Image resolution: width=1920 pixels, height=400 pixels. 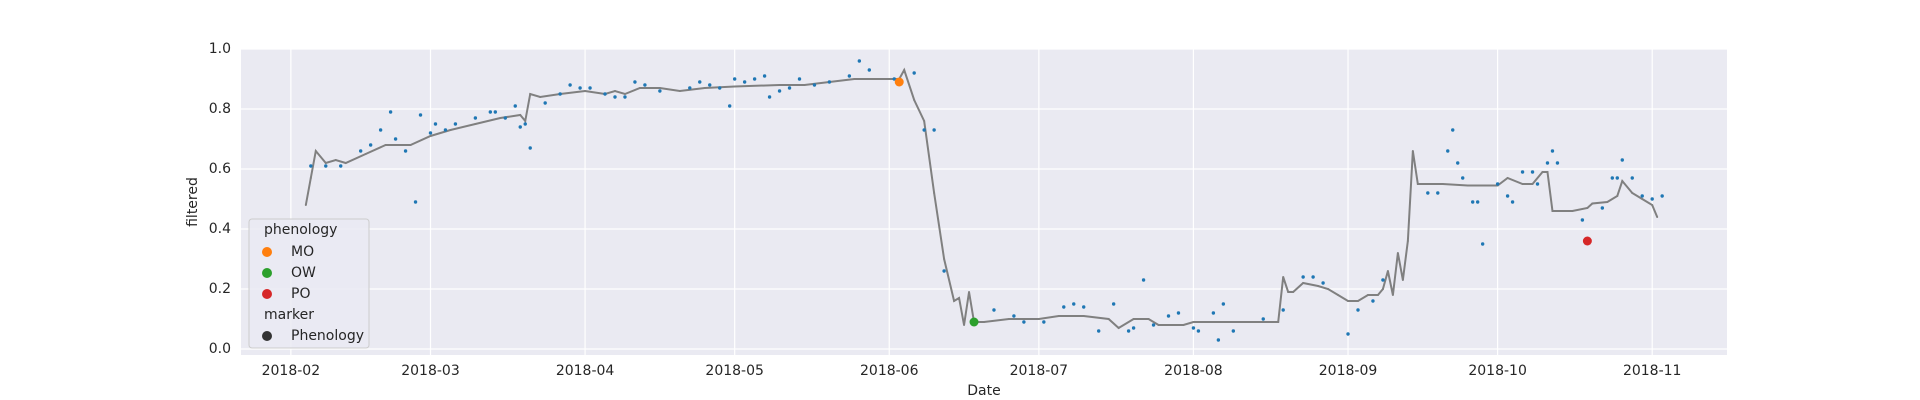 What do you see at coordinates (585, 371) in the screenshot?
I see `x-tick-label: 2018-04` at bounding box center [585, 371].